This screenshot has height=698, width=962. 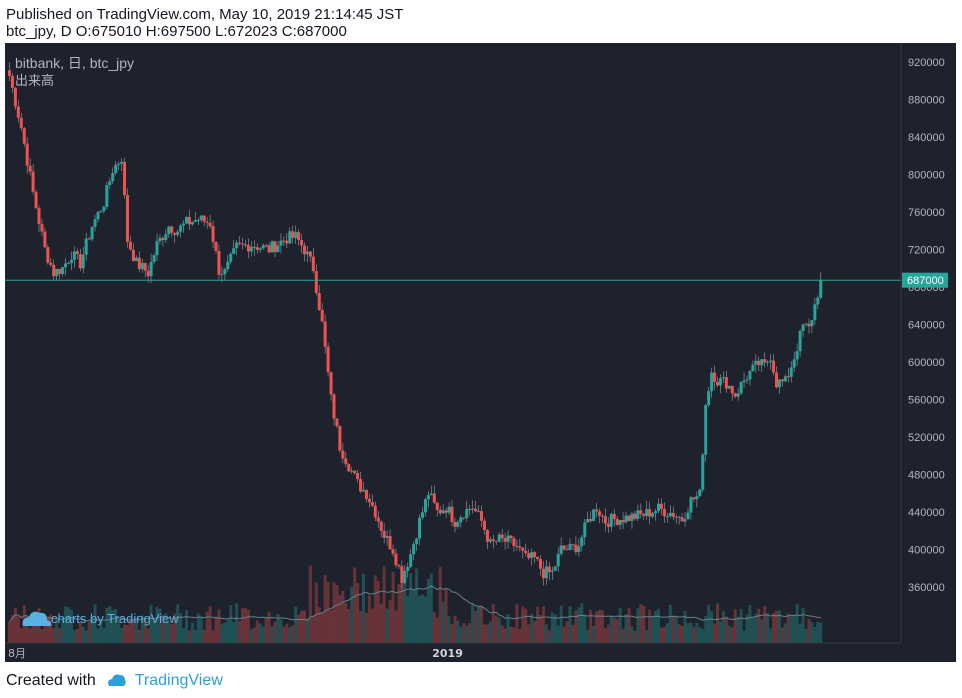 What do you see at coordinates (178, 680) in the screenshot?
I see `footer-brand: TradingView` at bounding box center [178, 680].